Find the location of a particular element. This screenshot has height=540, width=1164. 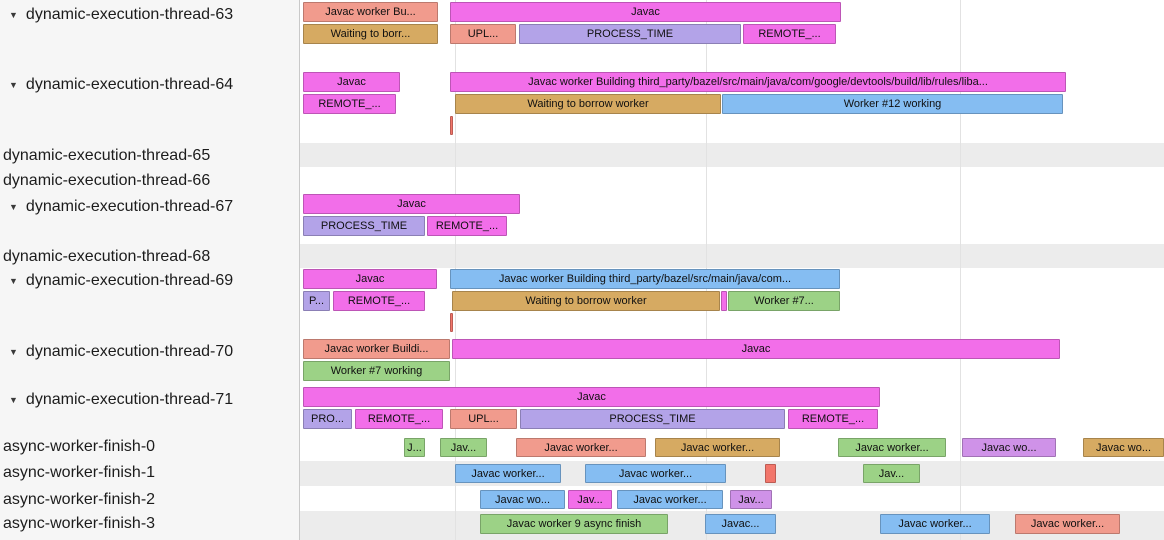

track-label-dynamic-execution-thread-69: ▼ dynamic-execution-thread-69 is located at coordinates (149, 281).